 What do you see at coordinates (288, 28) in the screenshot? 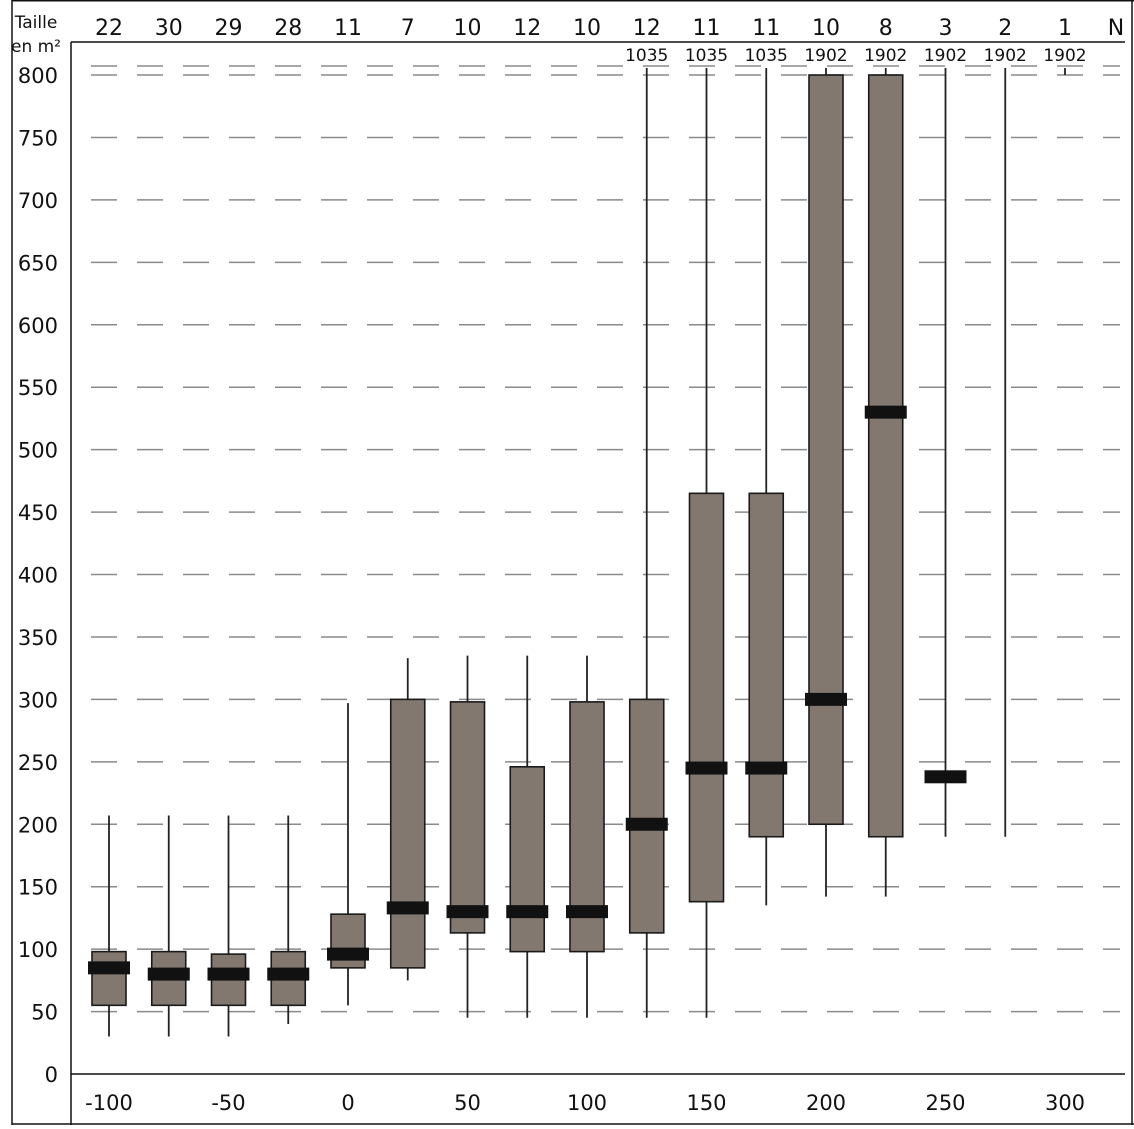
I see `n-count-label: 28` at bounding box center [288, 28].